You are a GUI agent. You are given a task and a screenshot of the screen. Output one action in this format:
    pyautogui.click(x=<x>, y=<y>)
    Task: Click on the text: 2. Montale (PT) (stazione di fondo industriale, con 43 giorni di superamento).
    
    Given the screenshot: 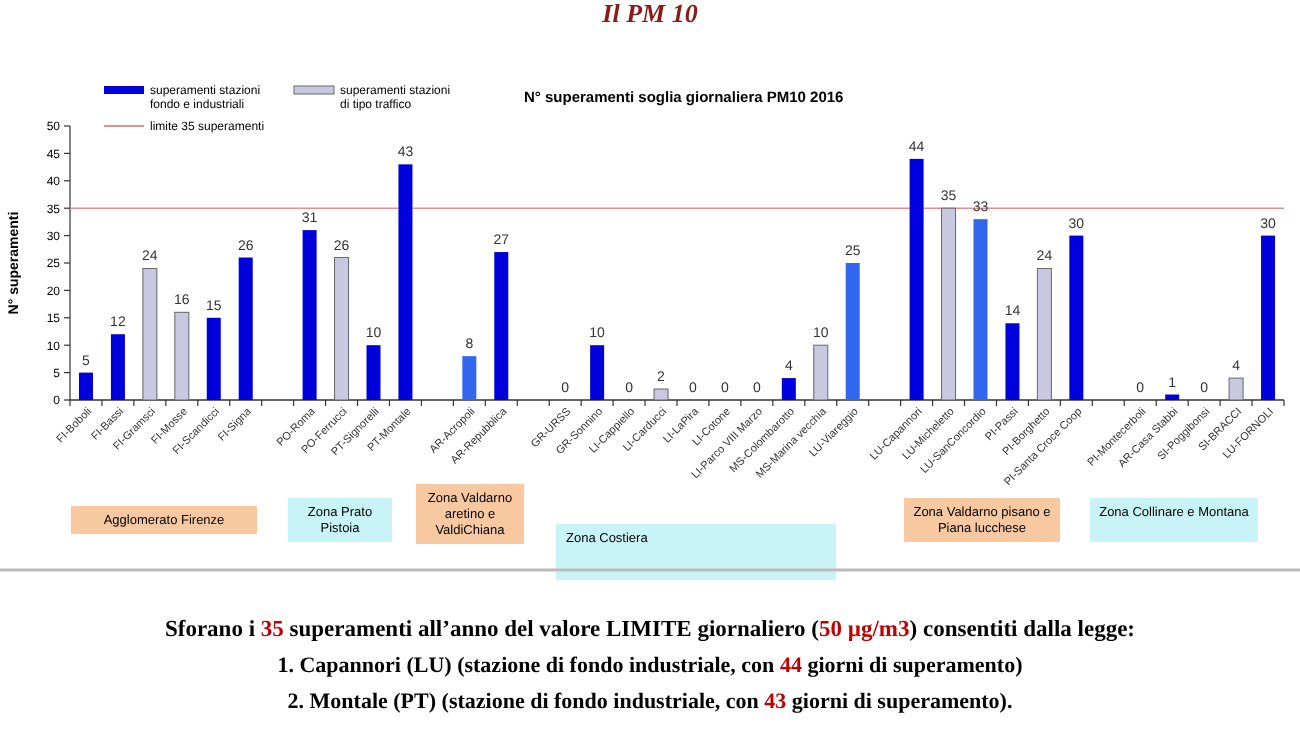 What is the action you would take?
    pyautogui.click(x=650, y=702)
    